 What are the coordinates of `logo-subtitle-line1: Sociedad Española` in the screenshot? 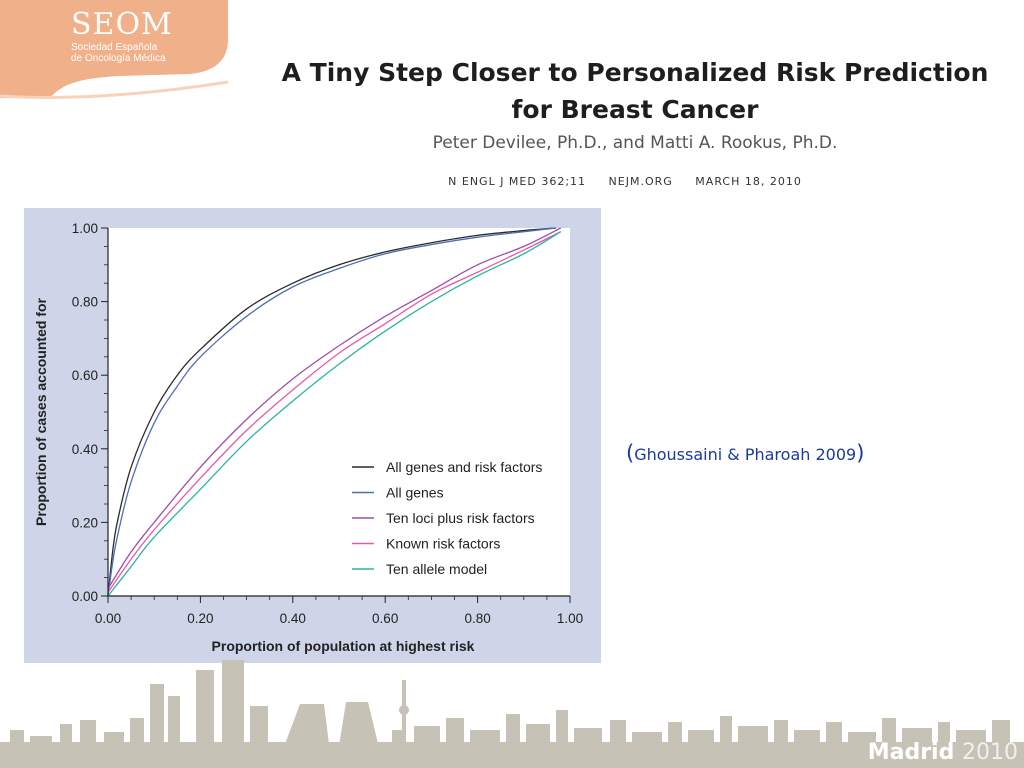 It's located at (114, 47).